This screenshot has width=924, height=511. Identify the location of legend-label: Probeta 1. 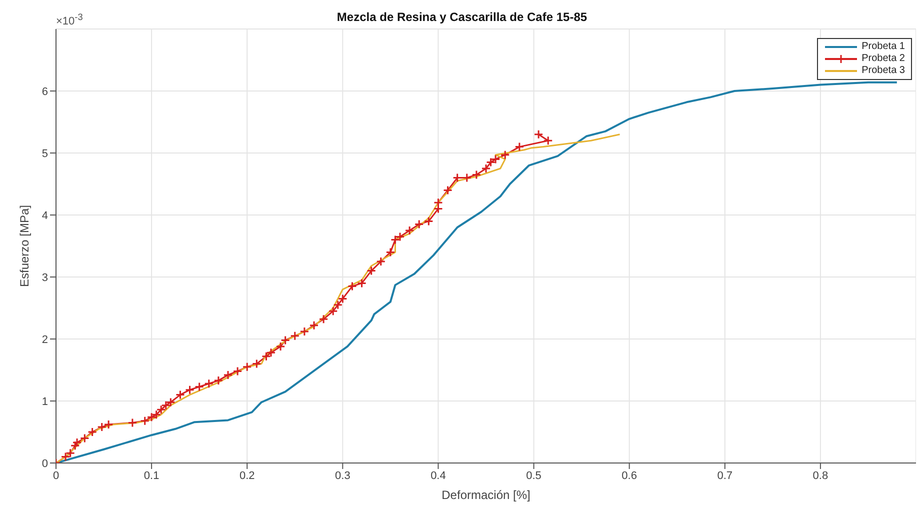
(883, 47).